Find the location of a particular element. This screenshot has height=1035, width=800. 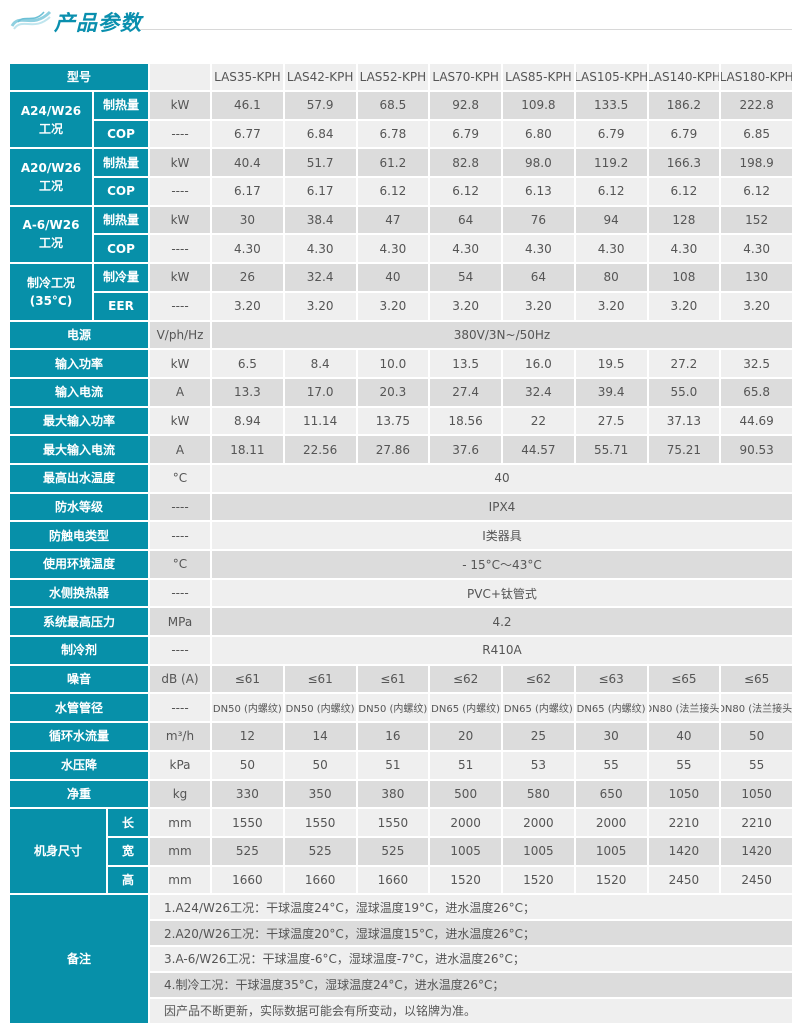

value-cell: 152 is located at coordinates (756, 220).